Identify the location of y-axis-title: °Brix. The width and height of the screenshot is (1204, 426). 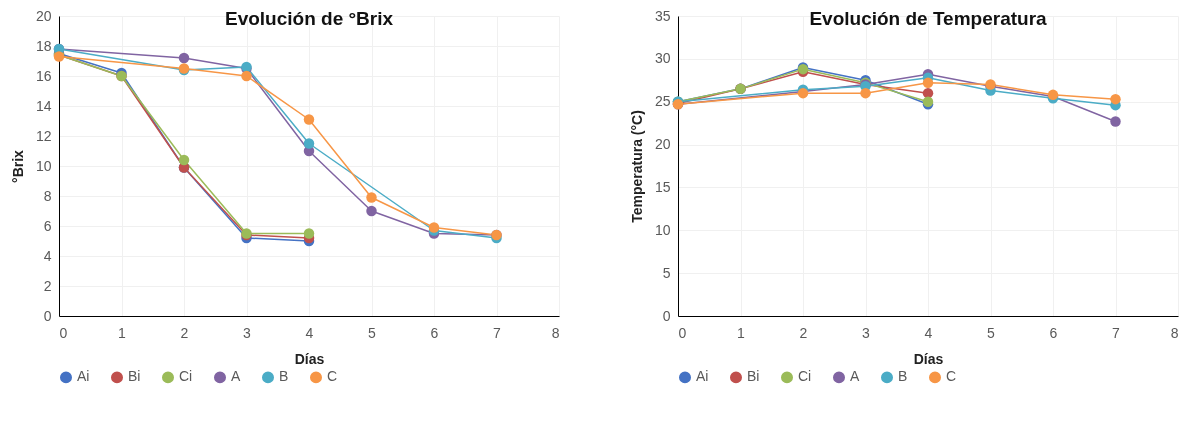
(17, 166).